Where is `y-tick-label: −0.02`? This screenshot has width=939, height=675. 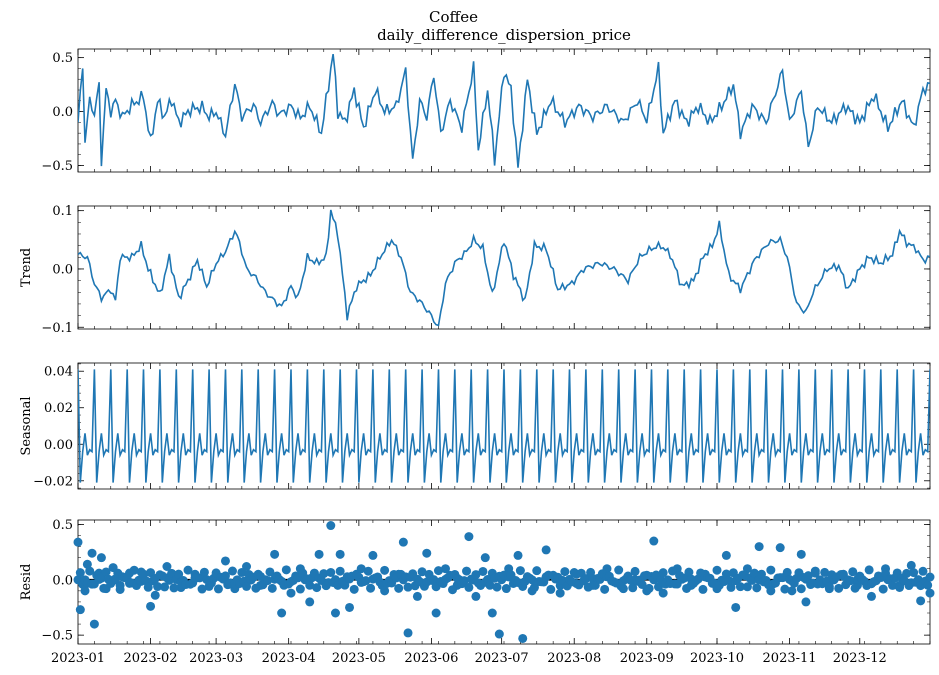 y-tick-label: −0.02 is located at coordinates (53, 481).